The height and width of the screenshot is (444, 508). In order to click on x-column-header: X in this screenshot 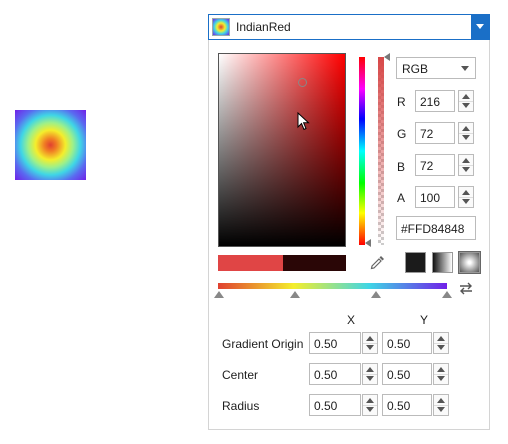, I will do `click(351, 320)`.